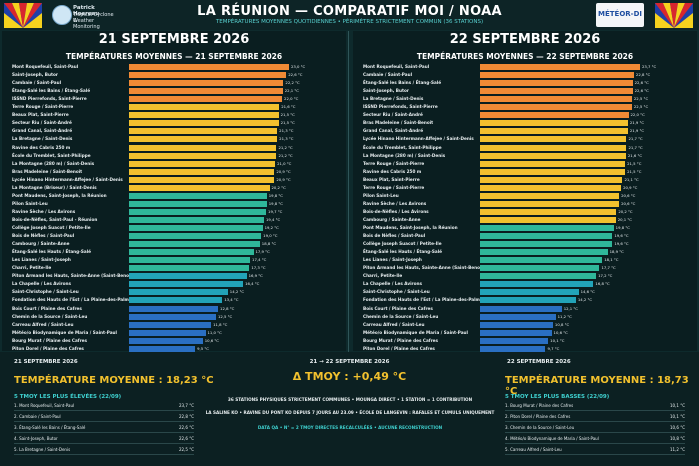  Describe the element at coordinates (203, 147) in the screenshot. I see `bar-ravine-des-cabris-250-m` at that location.